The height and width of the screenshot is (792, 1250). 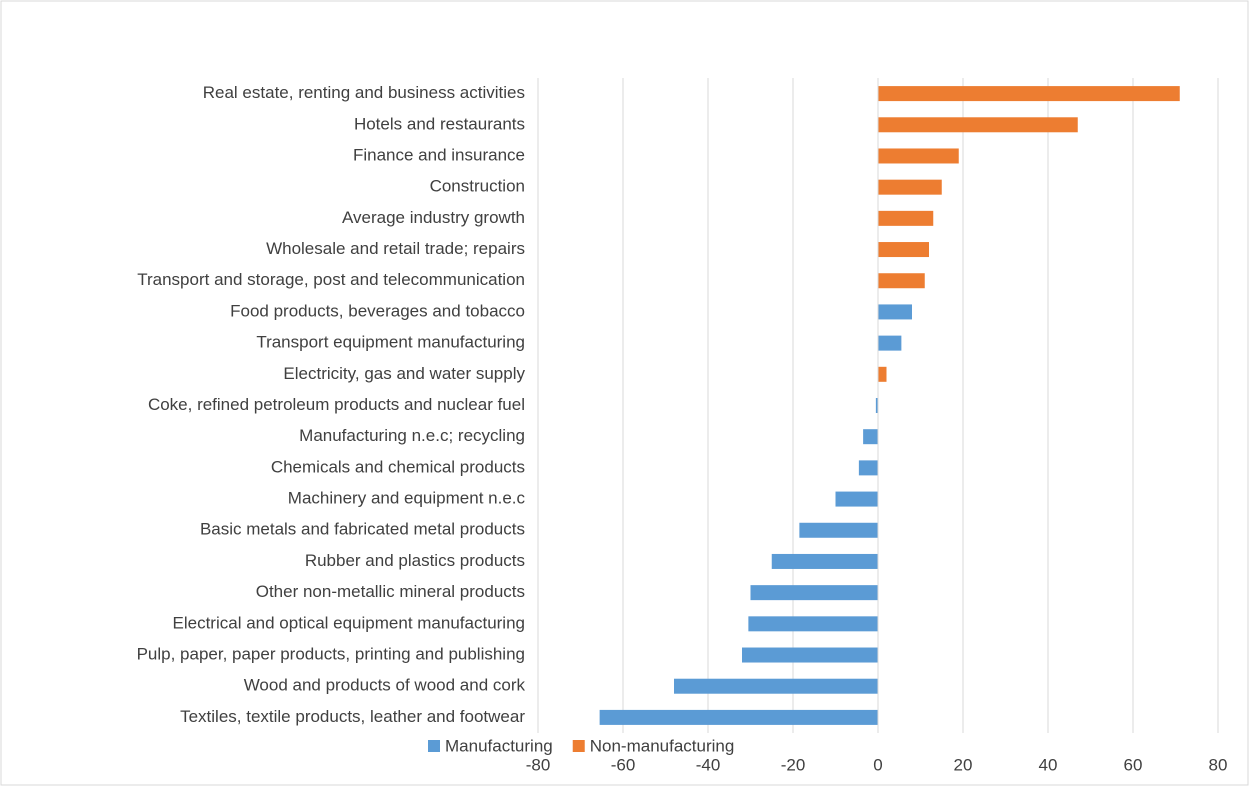 I want to click on y-tick-label: Wood and products of wood and cork, so click(x=385, y=685).